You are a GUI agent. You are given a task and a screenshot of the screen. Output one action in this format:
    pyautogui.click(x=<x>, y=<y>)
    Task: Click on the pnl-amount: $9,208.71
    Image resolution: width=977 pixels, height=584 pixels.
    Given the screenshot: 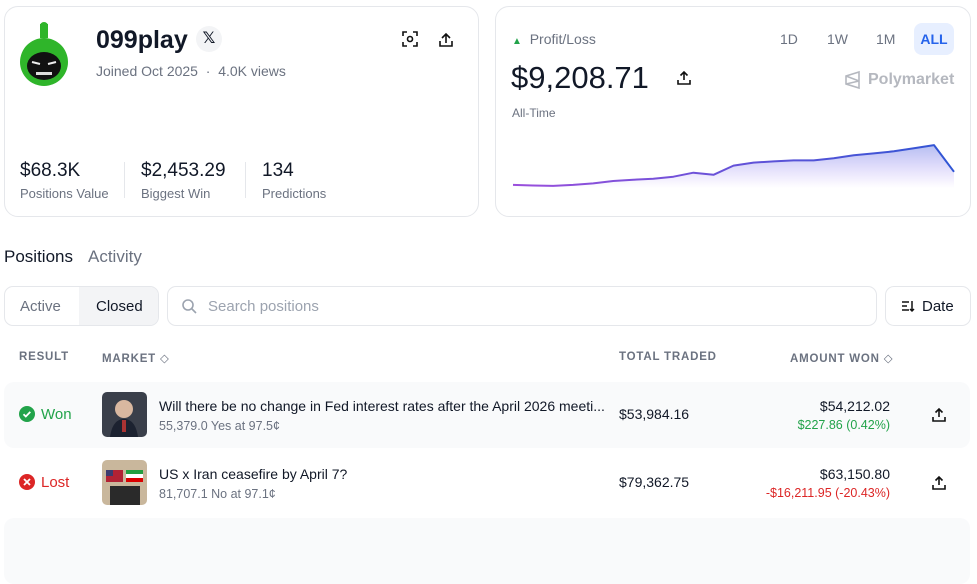 What is the action you would take?
    pyautogui.click(x=580, y=77)
    